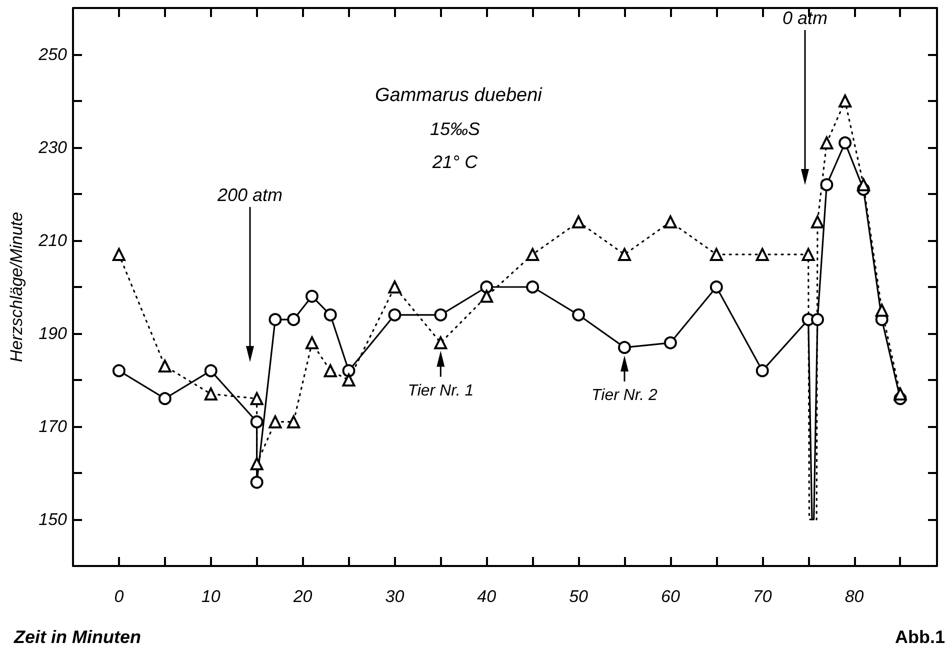 This screenshot has height=660, width=949. Describe the element at coordinates (854, 596) in the screenshot. I see `x-tick-label: 80` at that location.